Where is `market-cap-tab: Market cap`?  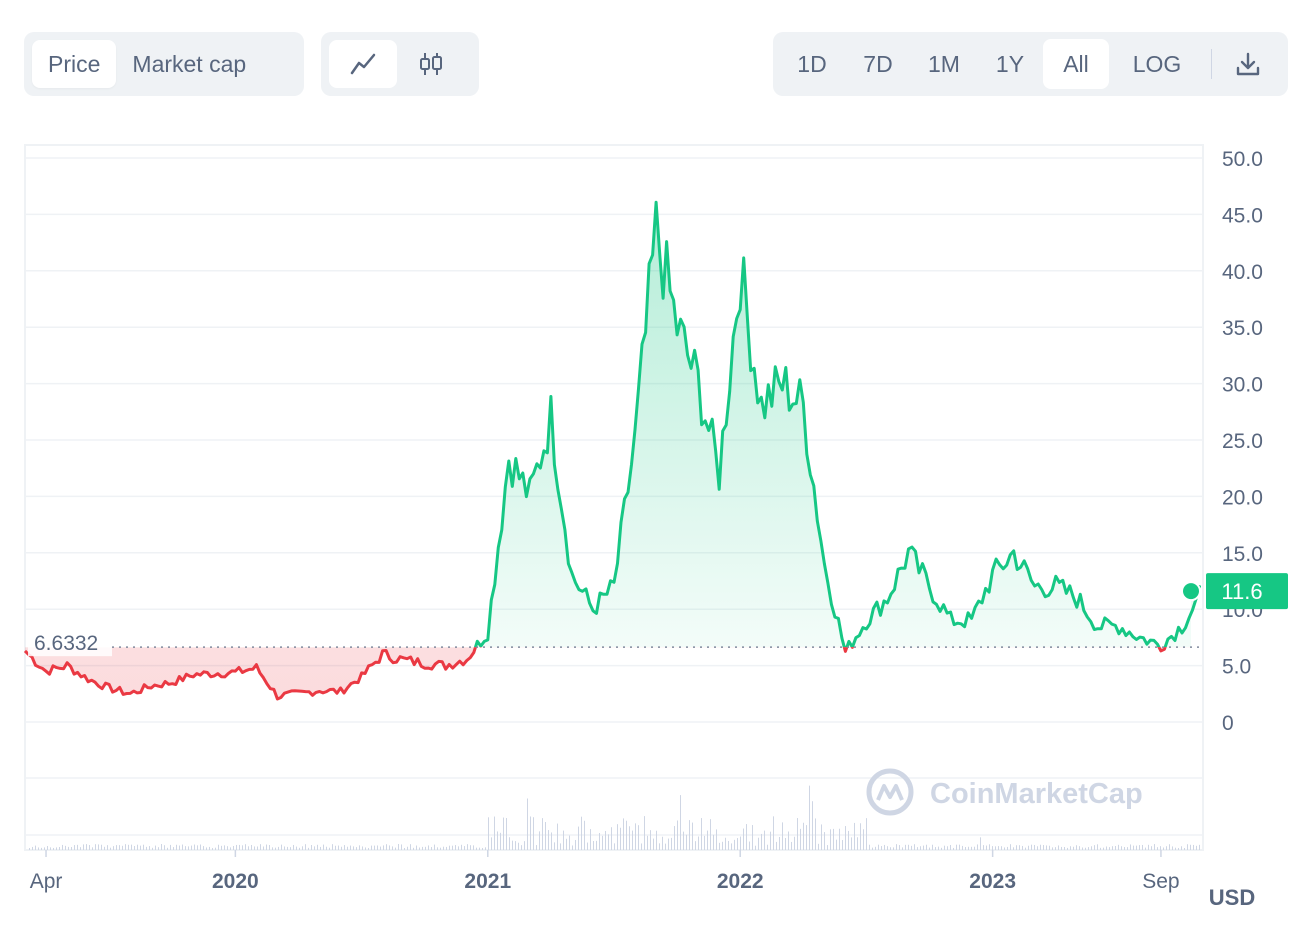
market-cap-tab: Market cap is located at coordinates (189, 63).